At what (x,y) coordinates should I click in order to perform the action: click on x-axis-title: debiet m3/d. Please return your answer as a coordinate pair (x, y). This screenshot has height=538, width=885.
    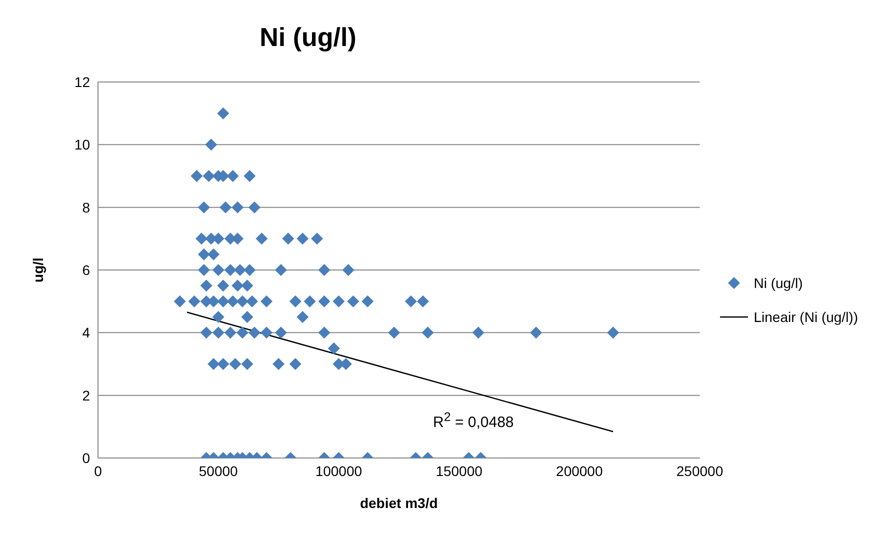
    Looking at the image, I should click on (399, 503).